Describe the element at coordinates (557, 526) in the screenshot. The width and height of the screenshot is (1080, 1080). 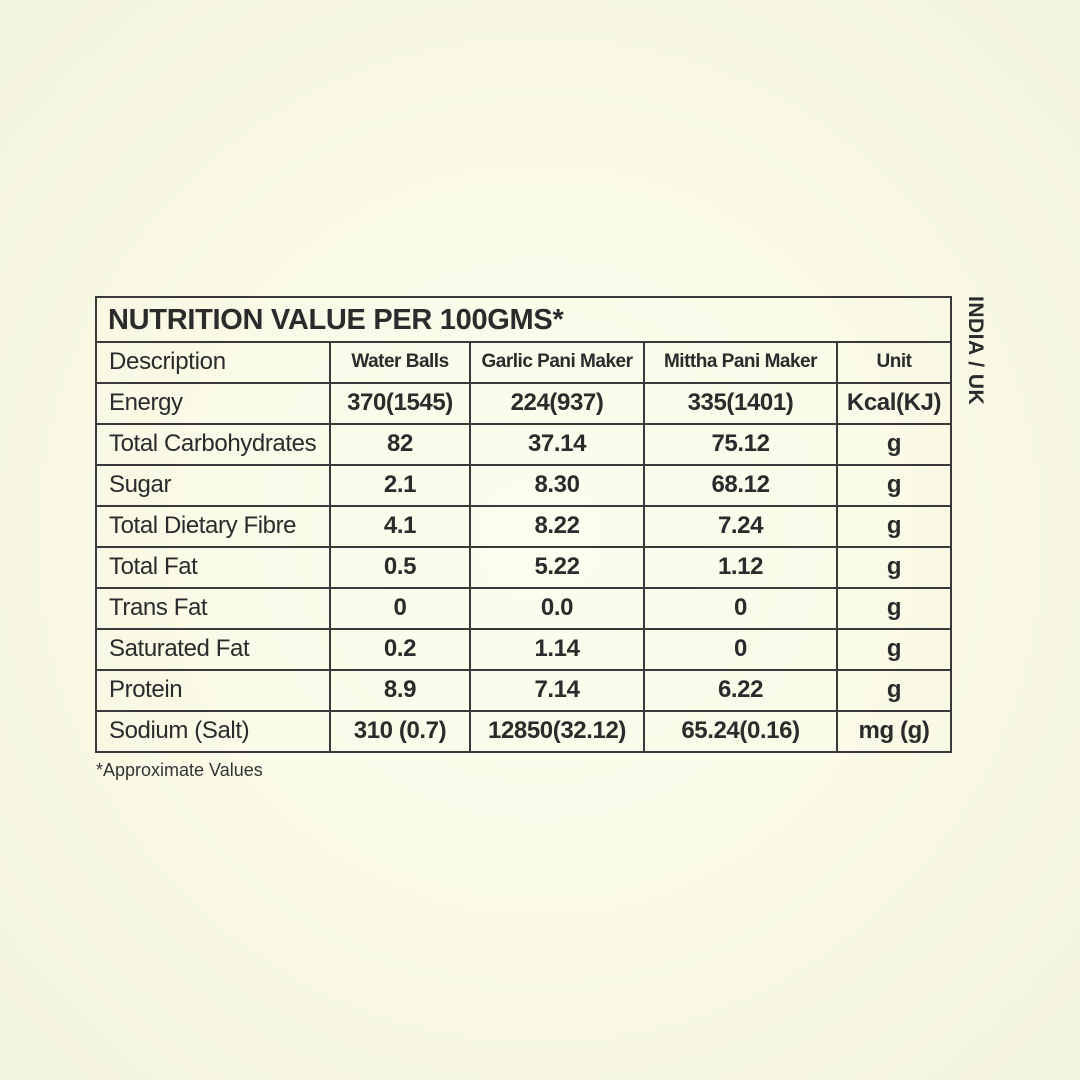
I see `table-cell: 8.22` at that location.